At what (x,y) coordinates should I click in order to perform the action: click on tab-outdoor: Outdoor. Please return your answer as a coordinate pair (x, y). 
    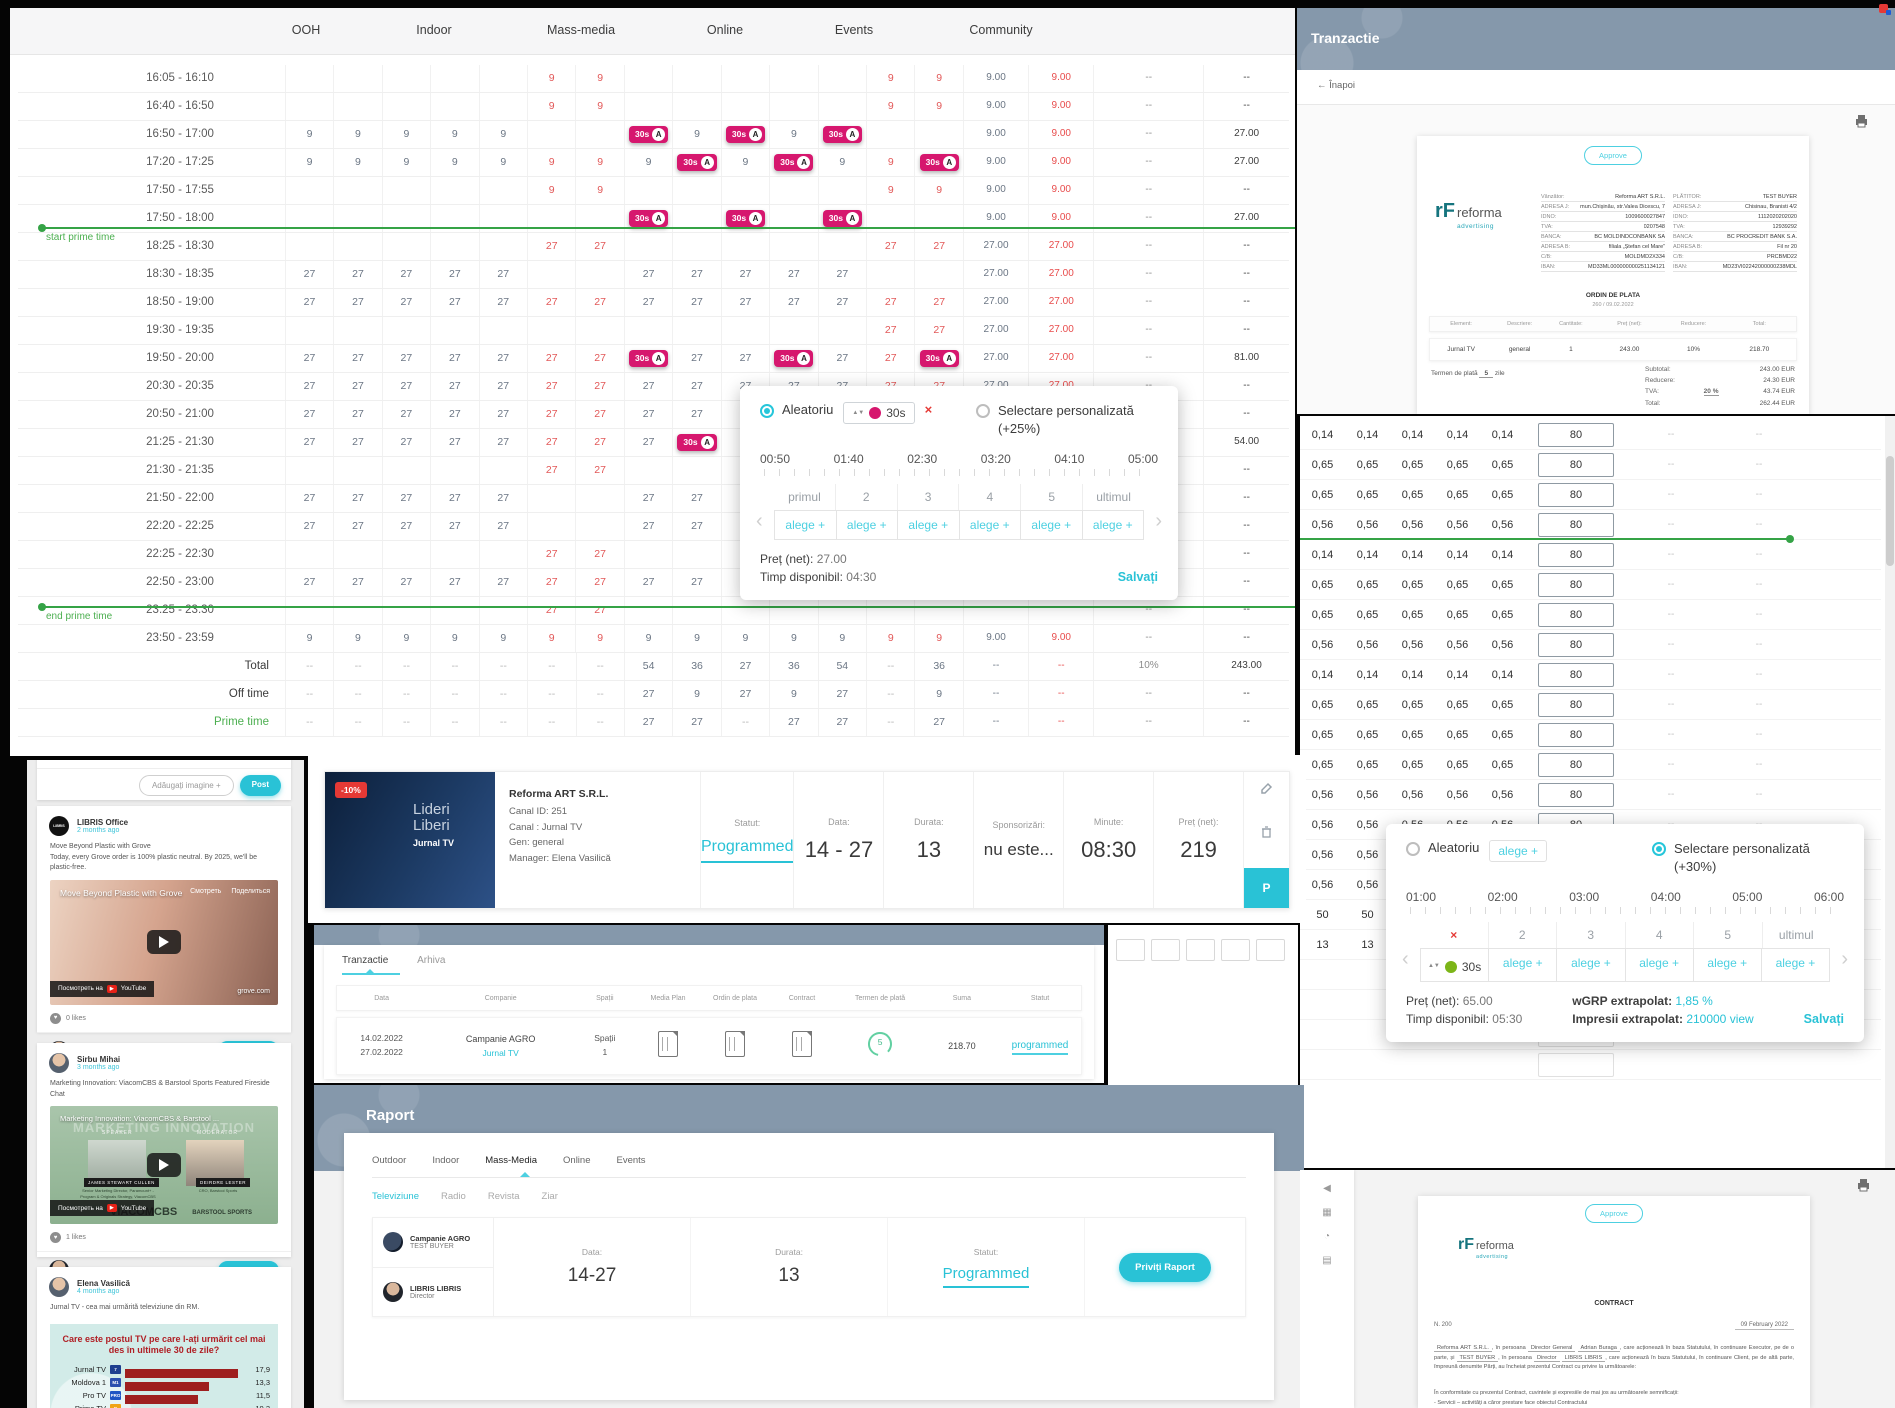
    Looking at the image, I should click on (389, 1160).